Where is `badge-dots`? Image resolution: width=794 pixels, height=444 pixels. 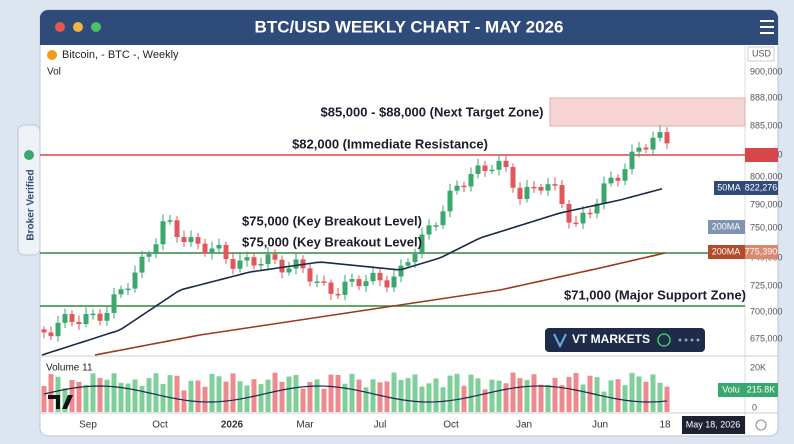
badge-dots is located at coordinates (689, 340).